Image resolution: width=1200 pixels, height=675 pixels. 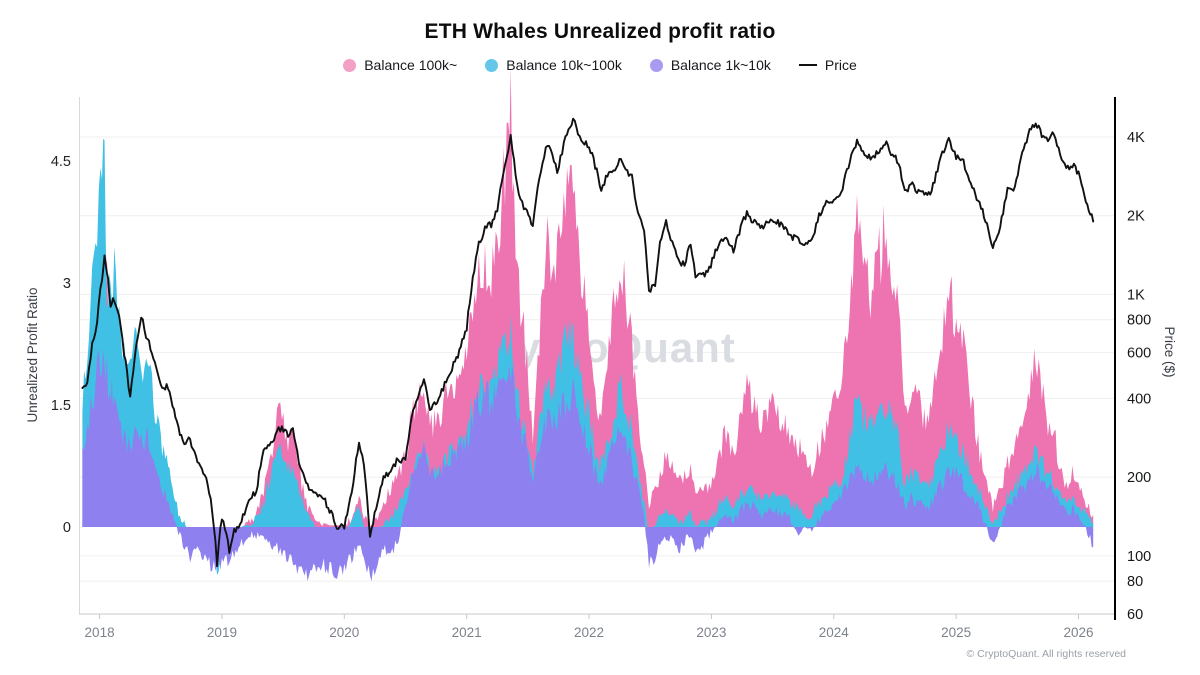 What do you see at coordinates (1139, 478) in the screenshot?
I see `right-axis-tick-label: 200` at bounding box center [1139, 478].